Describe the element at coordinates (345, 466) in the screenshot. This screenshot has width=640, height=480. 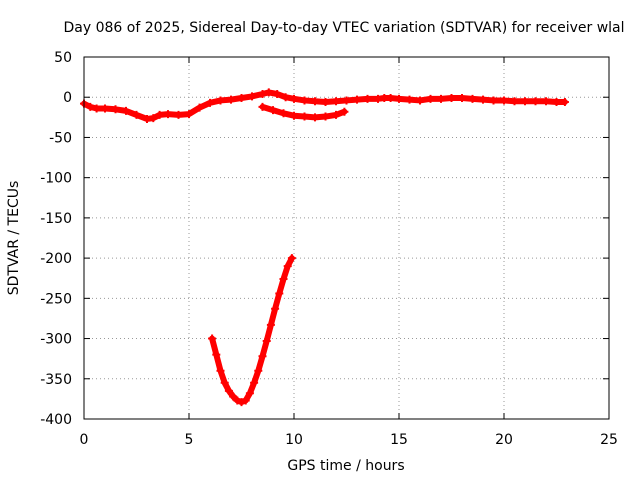
I see `x-axis-label: GPS time / hours` at that location.